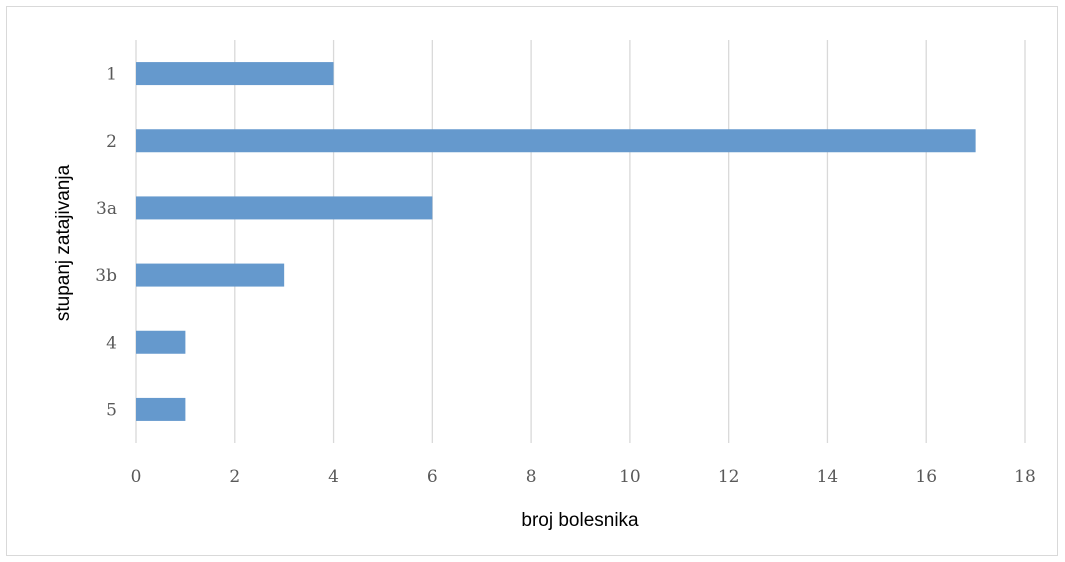  I want to click on y-tick-label: 1, so click(111, 75).